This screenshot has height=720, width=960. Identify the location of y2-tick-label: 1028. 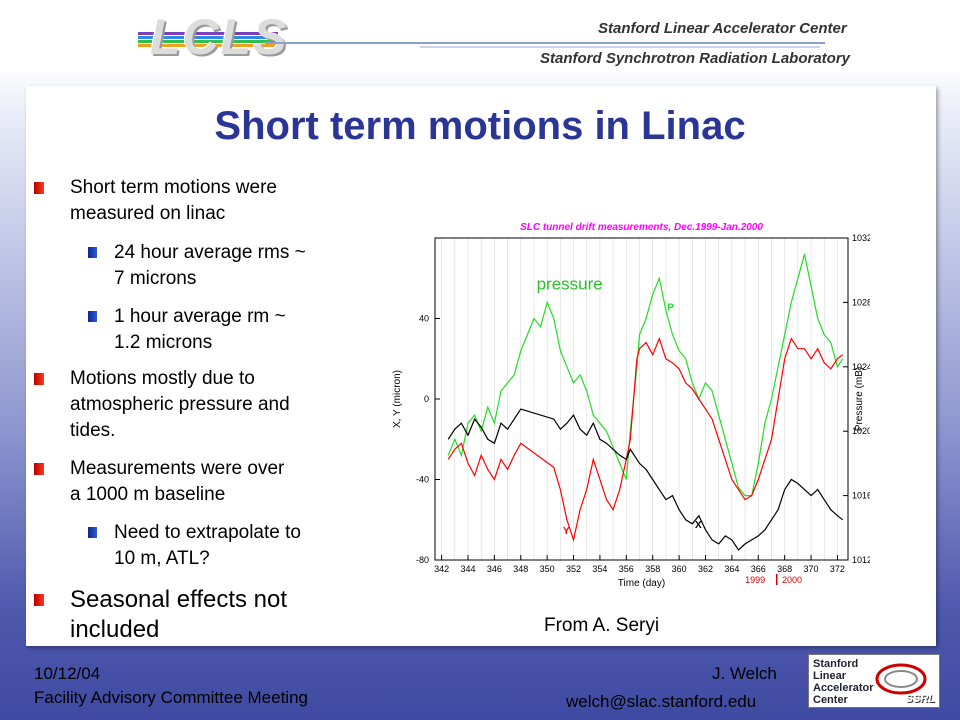
(861, 302).